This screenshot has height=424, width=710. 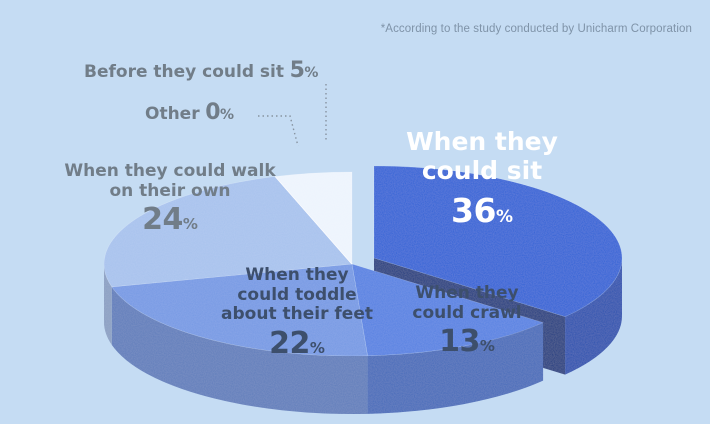 What do you see at coordinates (459, 342) in the screenshot?
I see `label-crawl-value: 13` at bounding box center [459, 342].